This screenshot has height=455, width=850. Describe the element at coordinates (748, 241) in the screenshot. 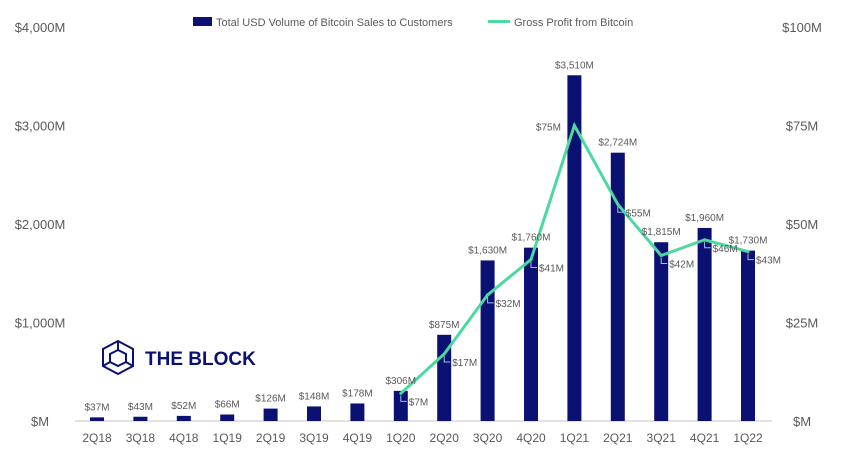

I see `bar-data-label: $1,730M` at that location.